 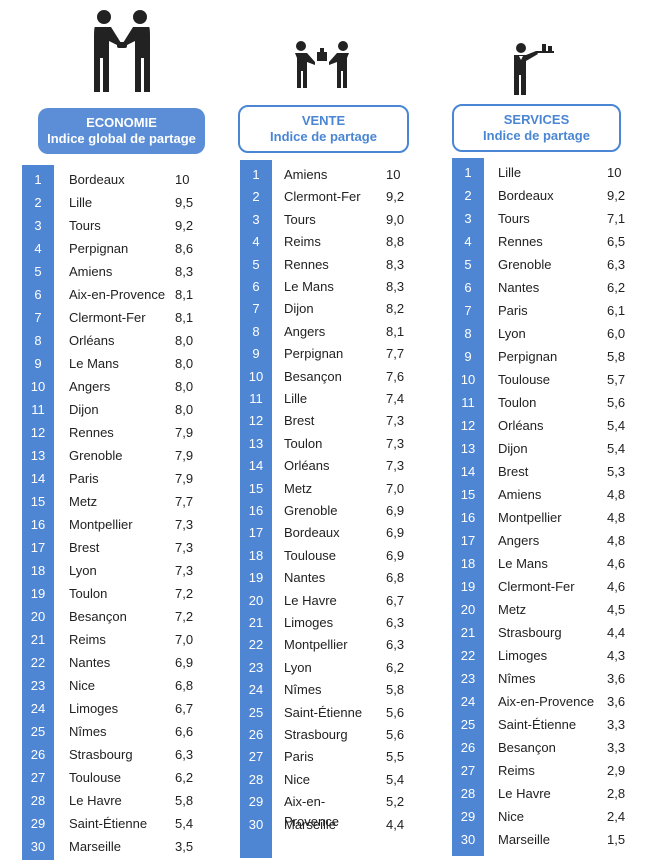 What do you see at coordinates (616, 333) in the screenshot?
I see `score-value: 6,0` at bounding box center [616, 333].